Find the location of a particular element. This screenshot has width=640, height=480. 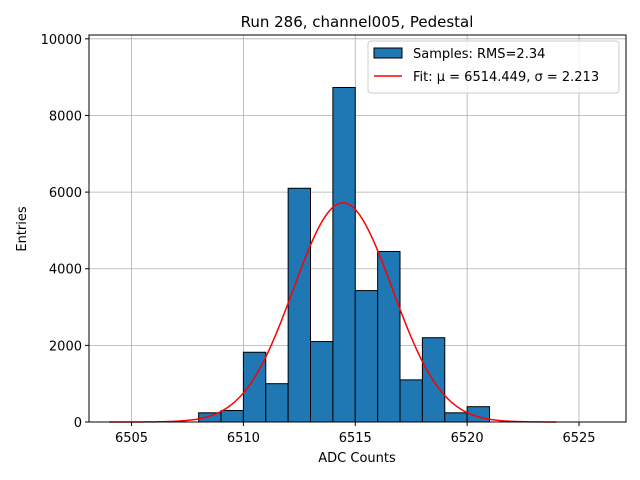

y-axis-label: Entries is located at coordinates (22, 229).